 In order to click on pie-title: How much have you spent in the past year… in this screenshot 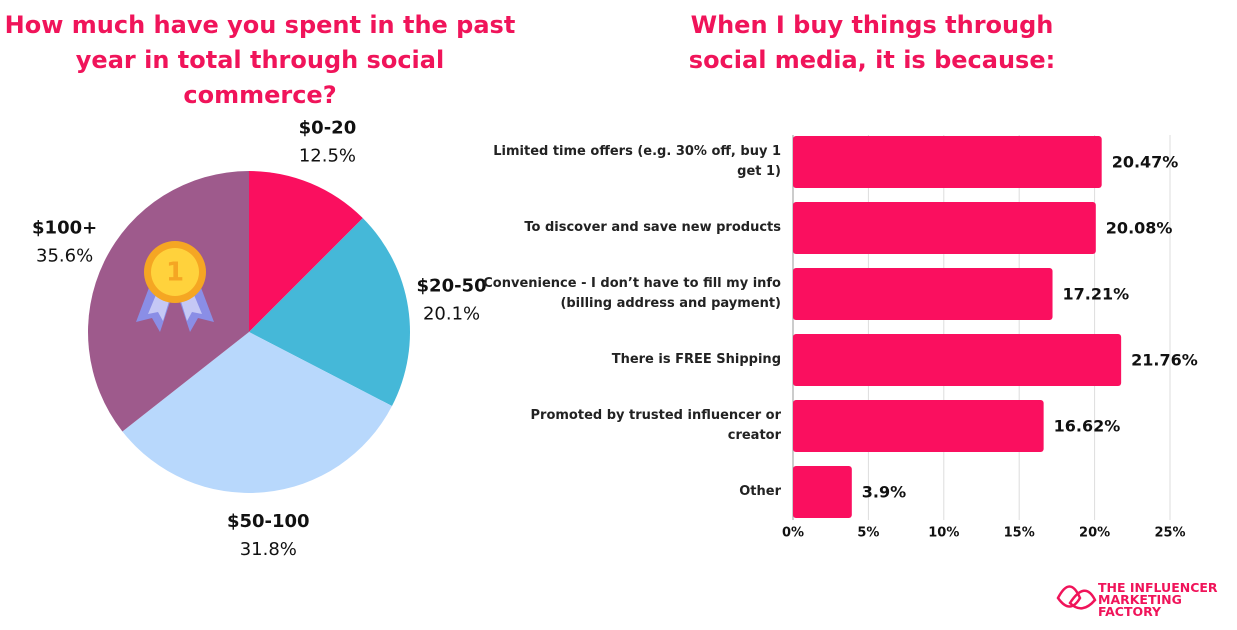, I will do `click(260, 60)`.